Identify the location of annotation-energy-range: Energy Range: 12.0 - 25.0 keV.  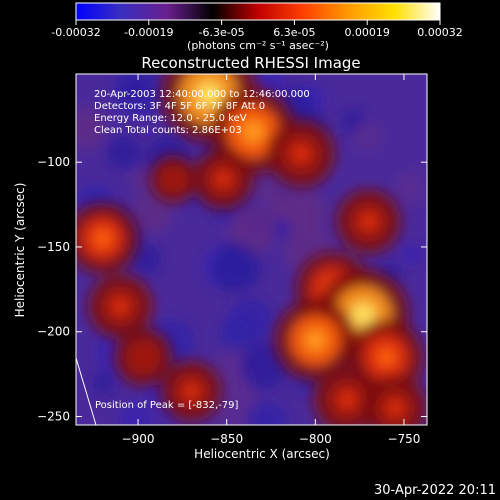
(170, 118).